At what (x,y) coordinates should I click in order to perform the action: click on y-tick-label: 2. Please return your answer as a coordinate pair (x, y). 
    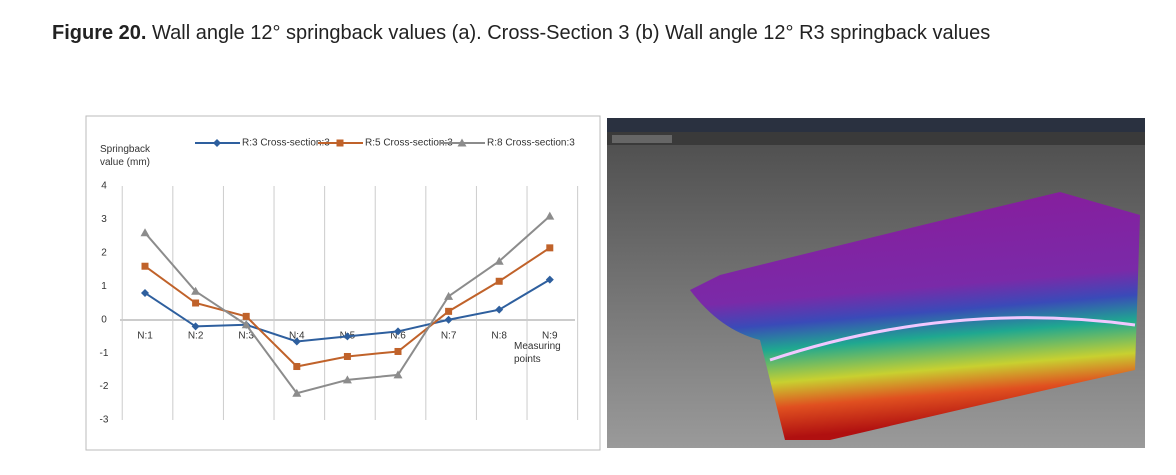
    Looking at the image, I should click on (104, 252).